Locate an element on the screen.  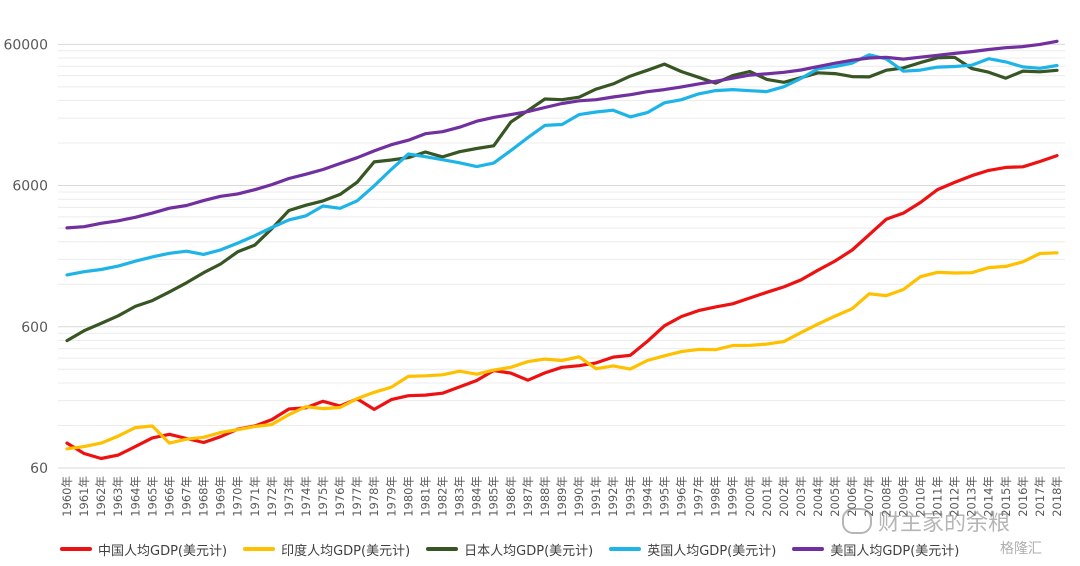
legend-item-usa: 美国人均GDP(美元计) is located at coordinates (875, 549).